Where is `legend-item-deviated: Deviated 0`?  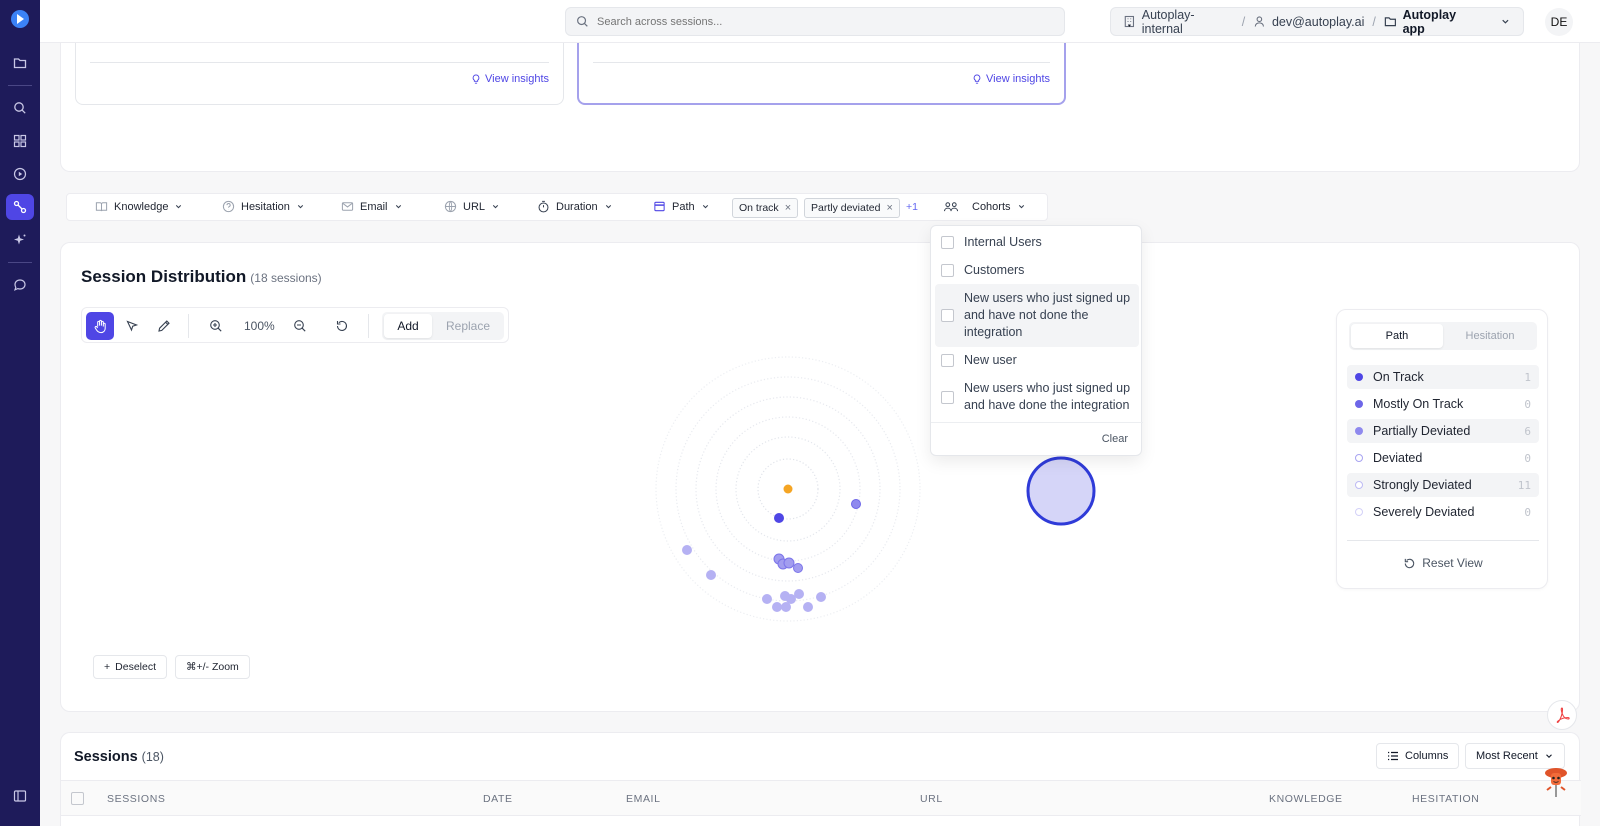
legend-item-deviated: Deviated 0 is located at coordinates (1443, 458).